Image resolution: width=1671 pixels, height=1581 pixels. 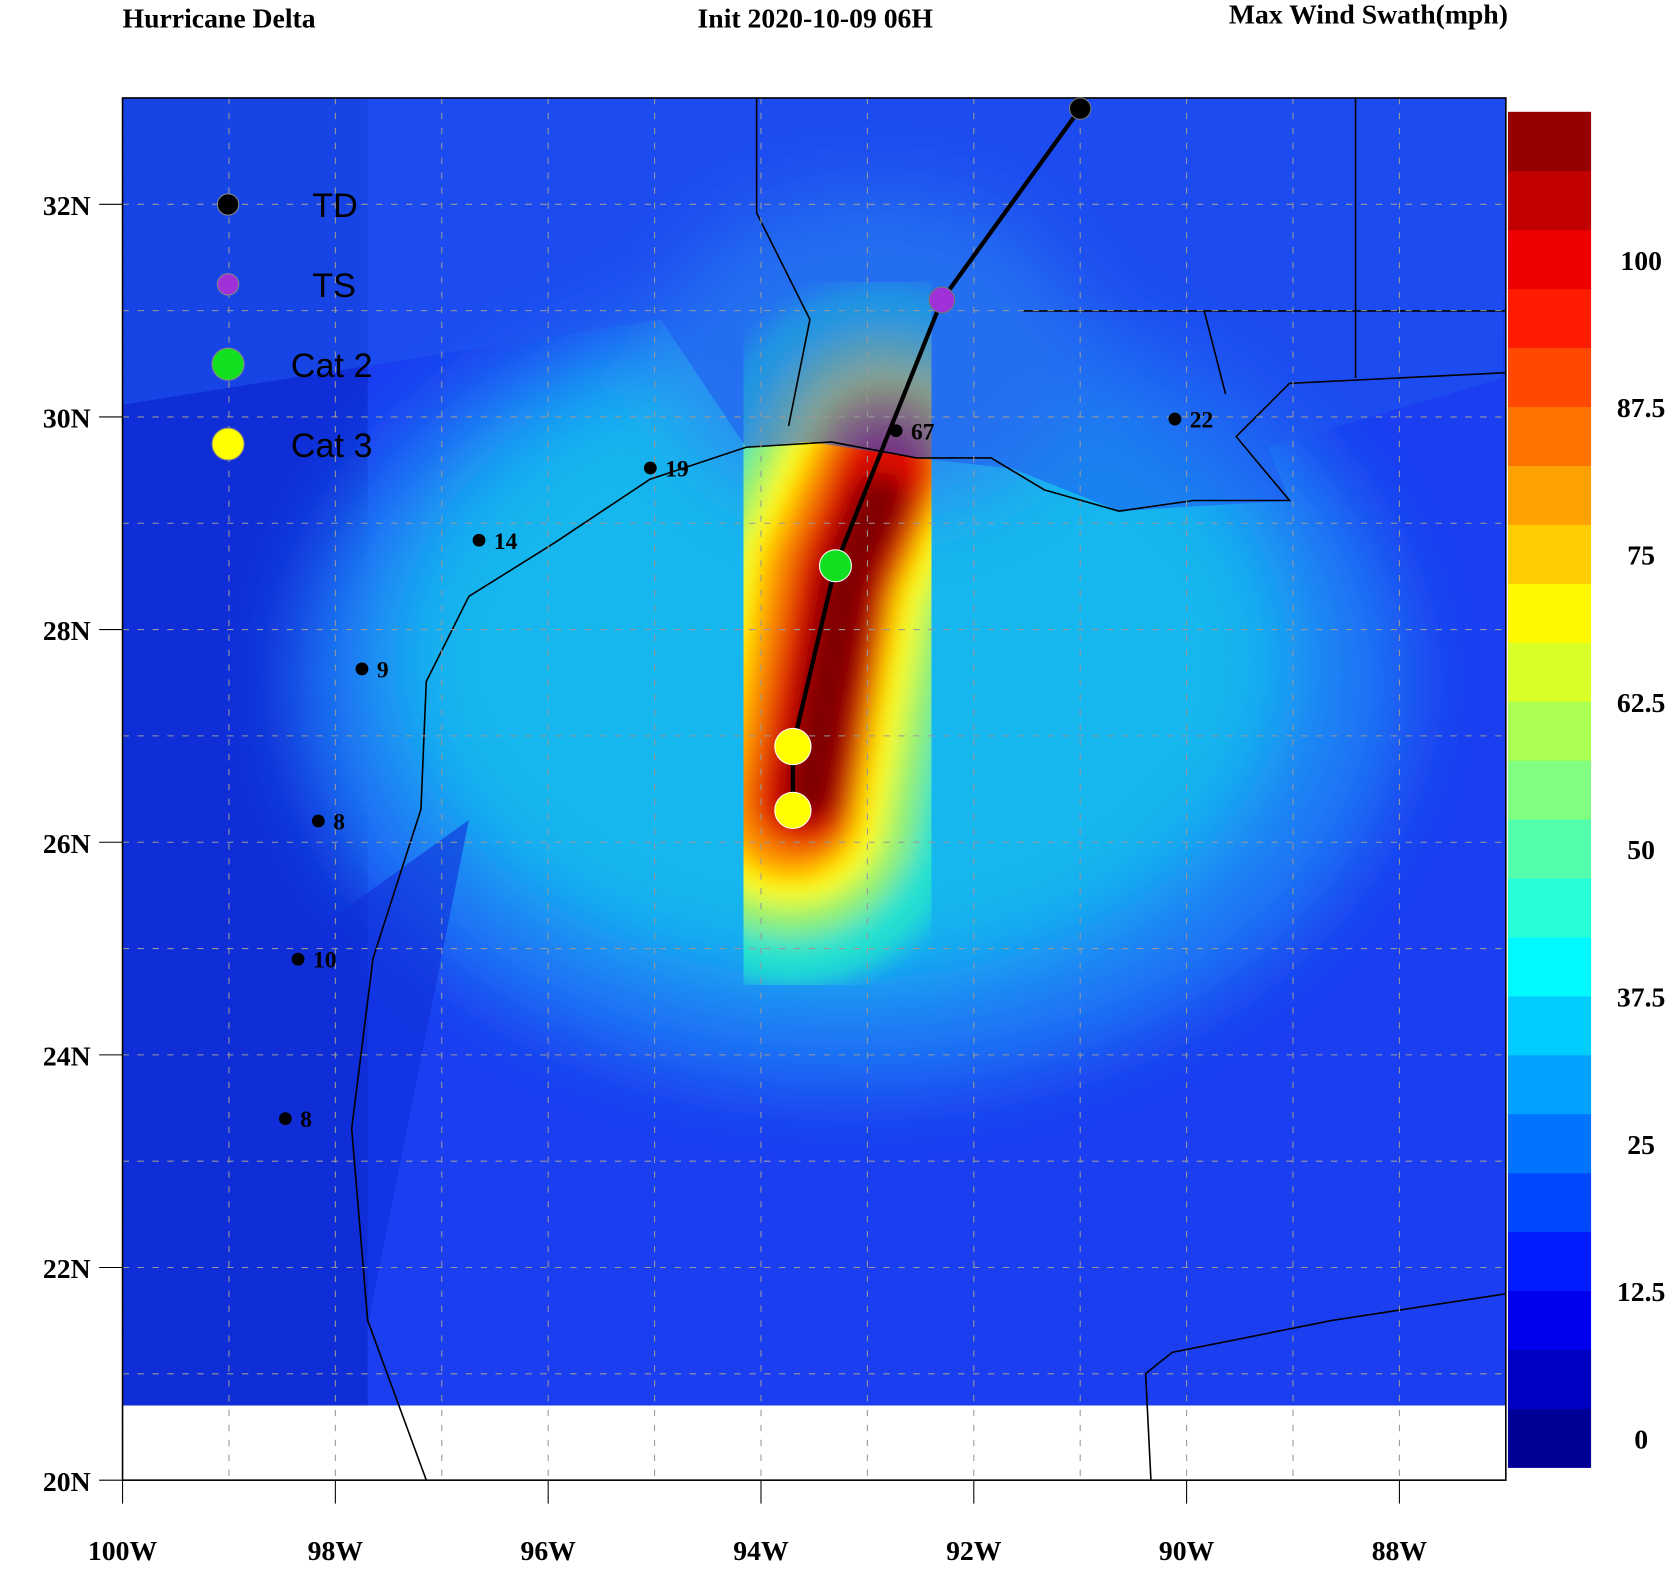 I want to click on station-value: 14, so click(x=506, y=542).